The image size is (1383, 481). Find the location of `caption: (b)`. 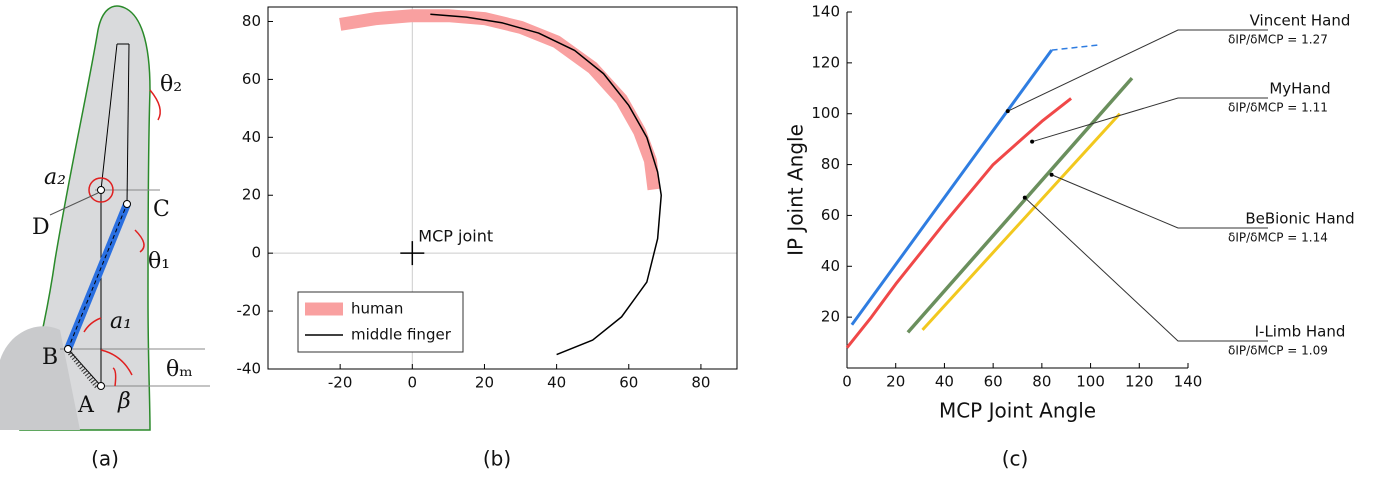

caption: (b) is located at coordinates (497, 459).